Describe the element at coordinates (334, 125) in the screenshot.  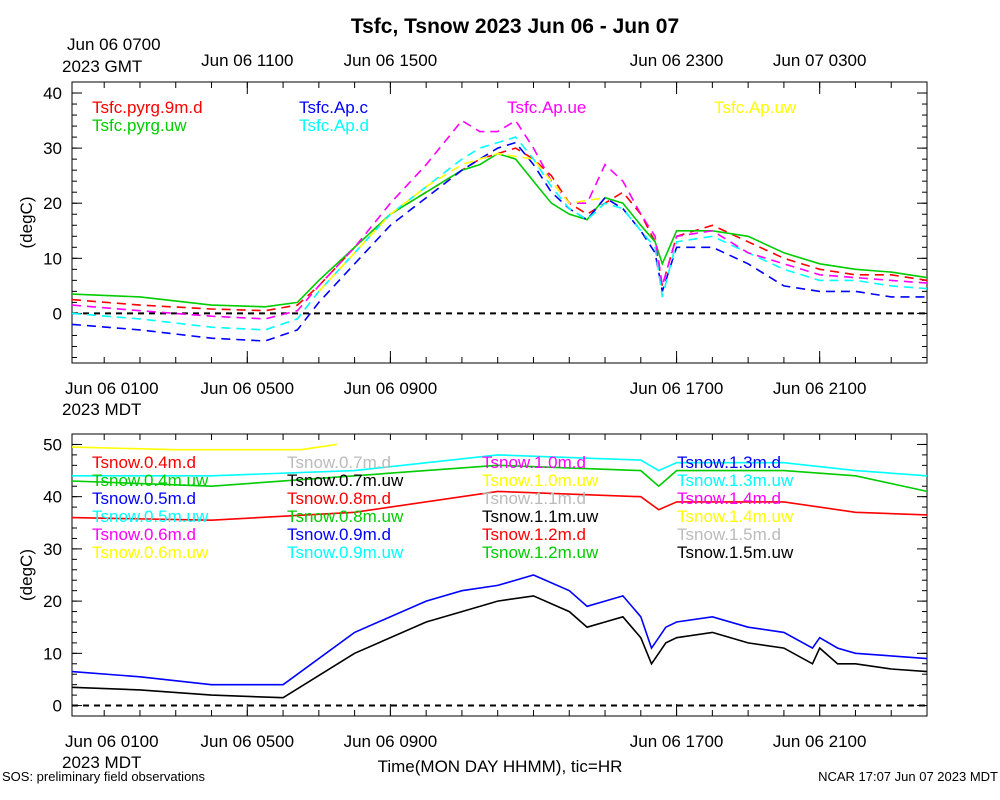
I see `legend-tsfc-ap-d: Tsfc.Ap.d` at that location.